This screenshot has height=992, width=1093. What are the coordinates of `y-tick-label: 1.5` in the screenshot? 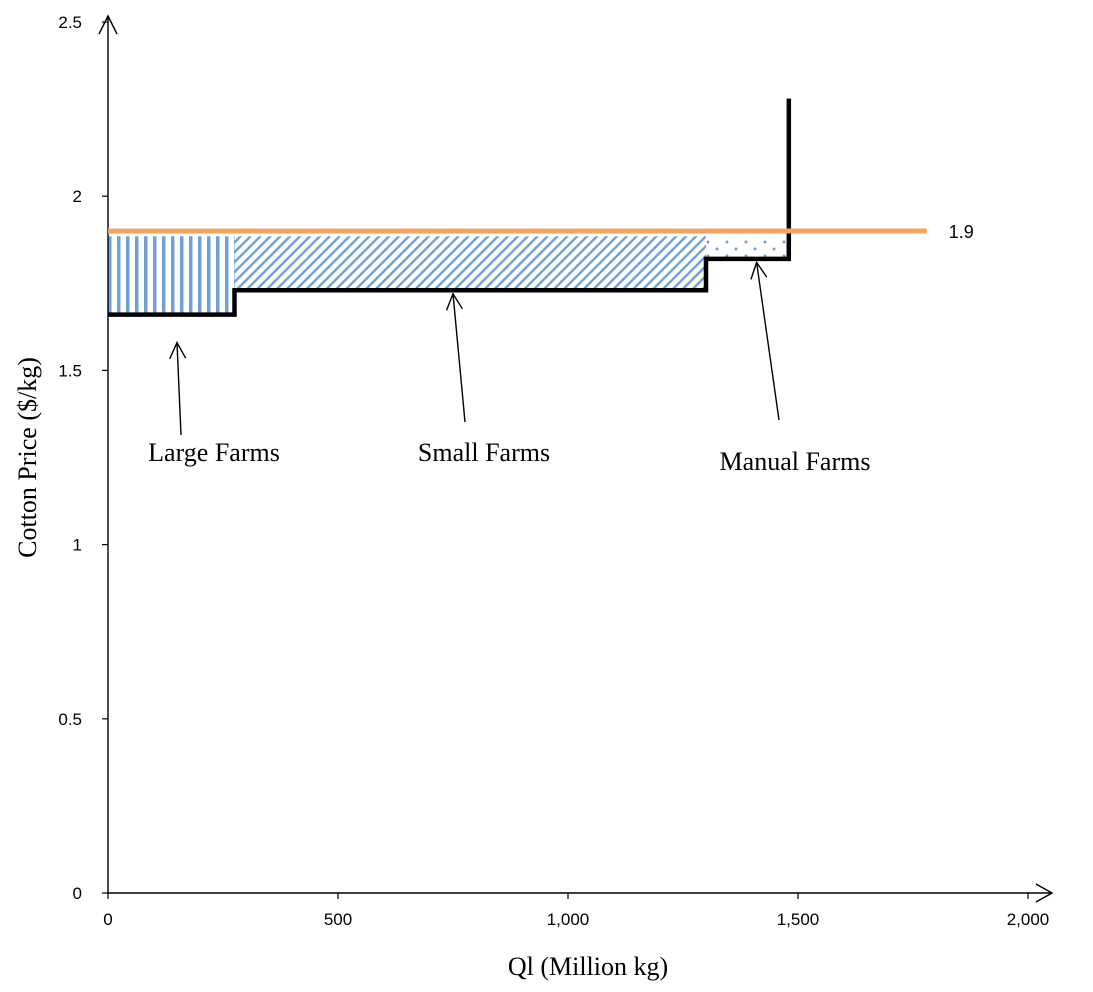 It's located at (70, 370).